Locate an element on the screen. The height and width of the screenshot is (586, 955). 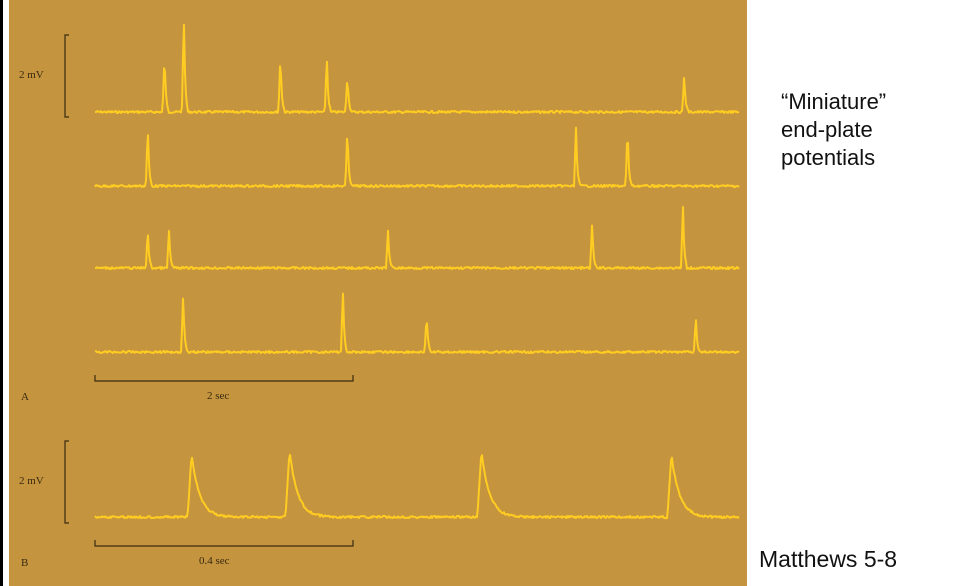
panel-b-voltage-label: 2 mV is located at coordinates (31, 481).